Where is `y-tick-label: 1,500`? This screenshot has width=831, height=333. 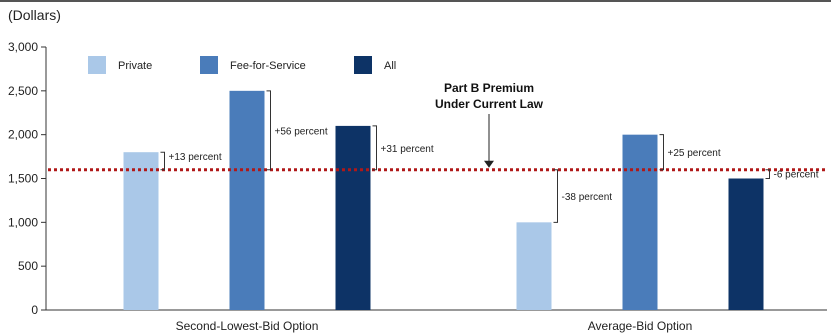 y-tick-label: 1,500 is located at coordinates (23, 179).